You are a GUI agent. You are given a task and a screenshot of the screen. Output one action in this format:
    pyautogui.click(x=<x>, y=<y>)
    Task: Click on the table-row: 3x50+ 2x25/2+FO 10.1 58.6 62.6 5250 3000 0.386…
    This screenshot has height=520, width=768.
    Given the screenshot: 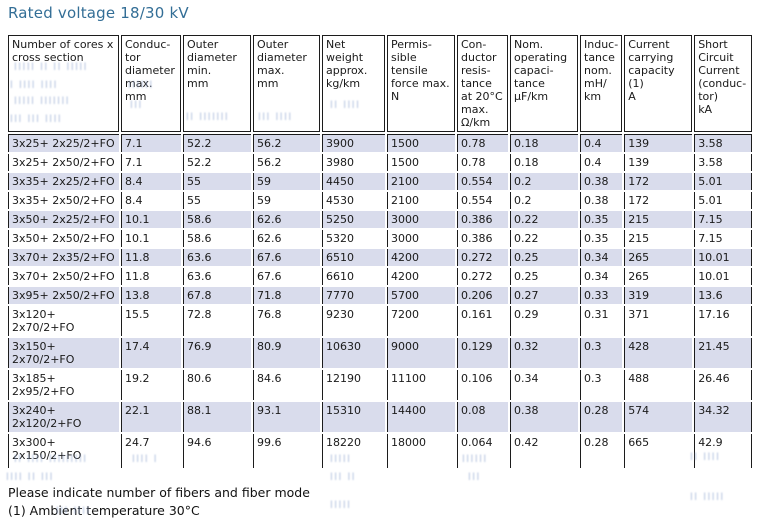 What is the action you would take?
    pyautogui.click(x=380, y=219)
    